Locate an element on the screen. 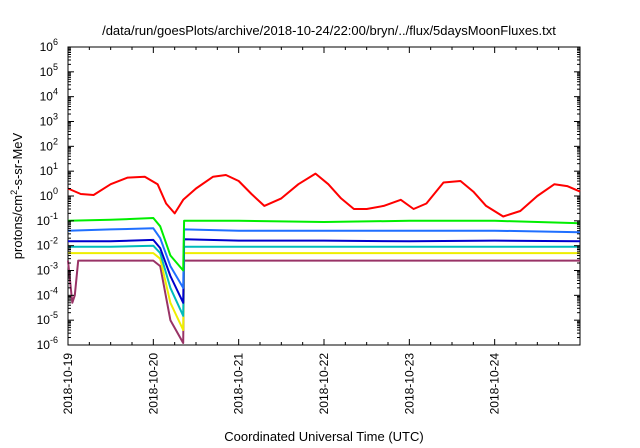  x-axis-label: Coordinated Universal Time (UTC) is located at coordinates (323, 436).